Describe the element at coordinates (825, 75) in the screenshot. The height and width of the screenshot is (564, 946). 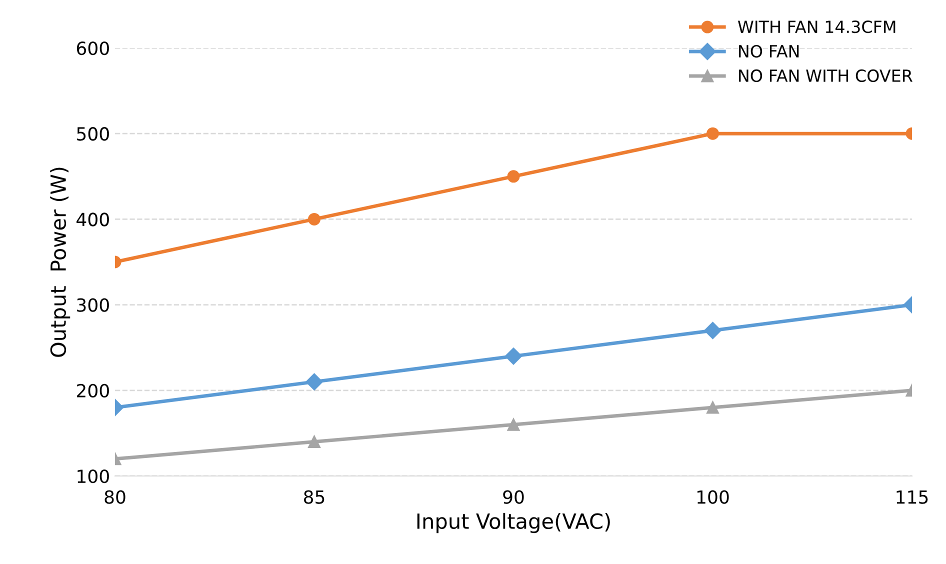
I see `legend-label: NO FAN WITH COVER` at that location.